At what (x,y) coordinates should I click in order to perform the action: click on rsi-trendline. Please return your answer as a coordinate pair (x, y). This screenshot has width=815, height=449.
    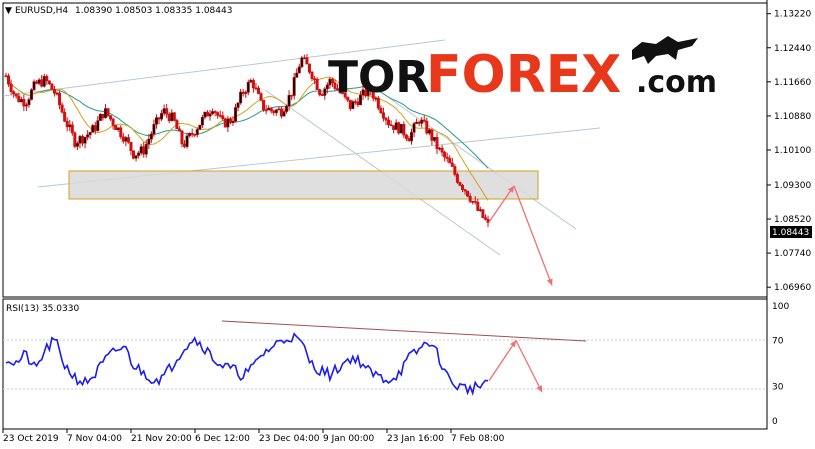
    Looking at the image, I should click on (404, 331).